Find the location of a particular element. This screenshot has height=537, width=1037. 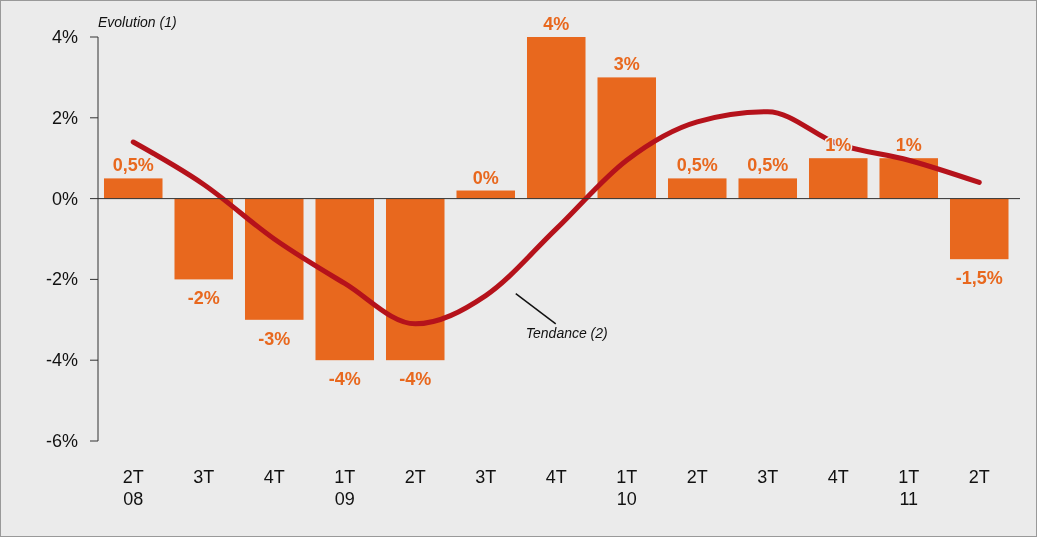

x-tick-label: 1T 09 is located at coordinates (345, 488).